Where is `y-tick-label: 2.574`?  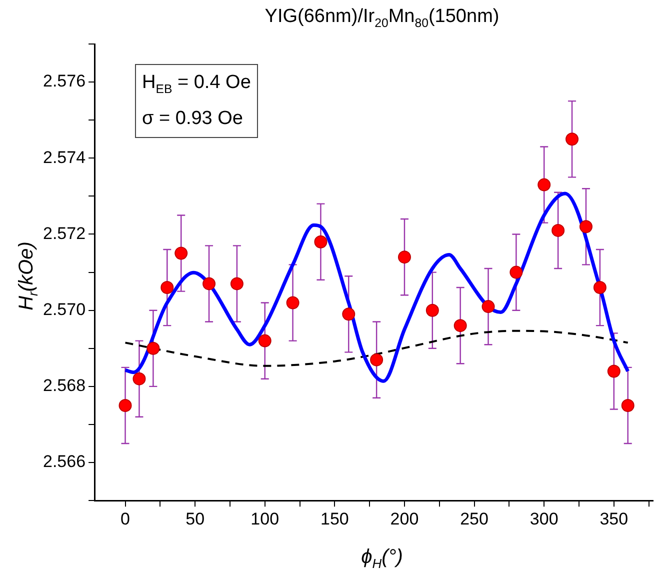
y-tick-label: 2.574 is located at coordinates (64, 157).